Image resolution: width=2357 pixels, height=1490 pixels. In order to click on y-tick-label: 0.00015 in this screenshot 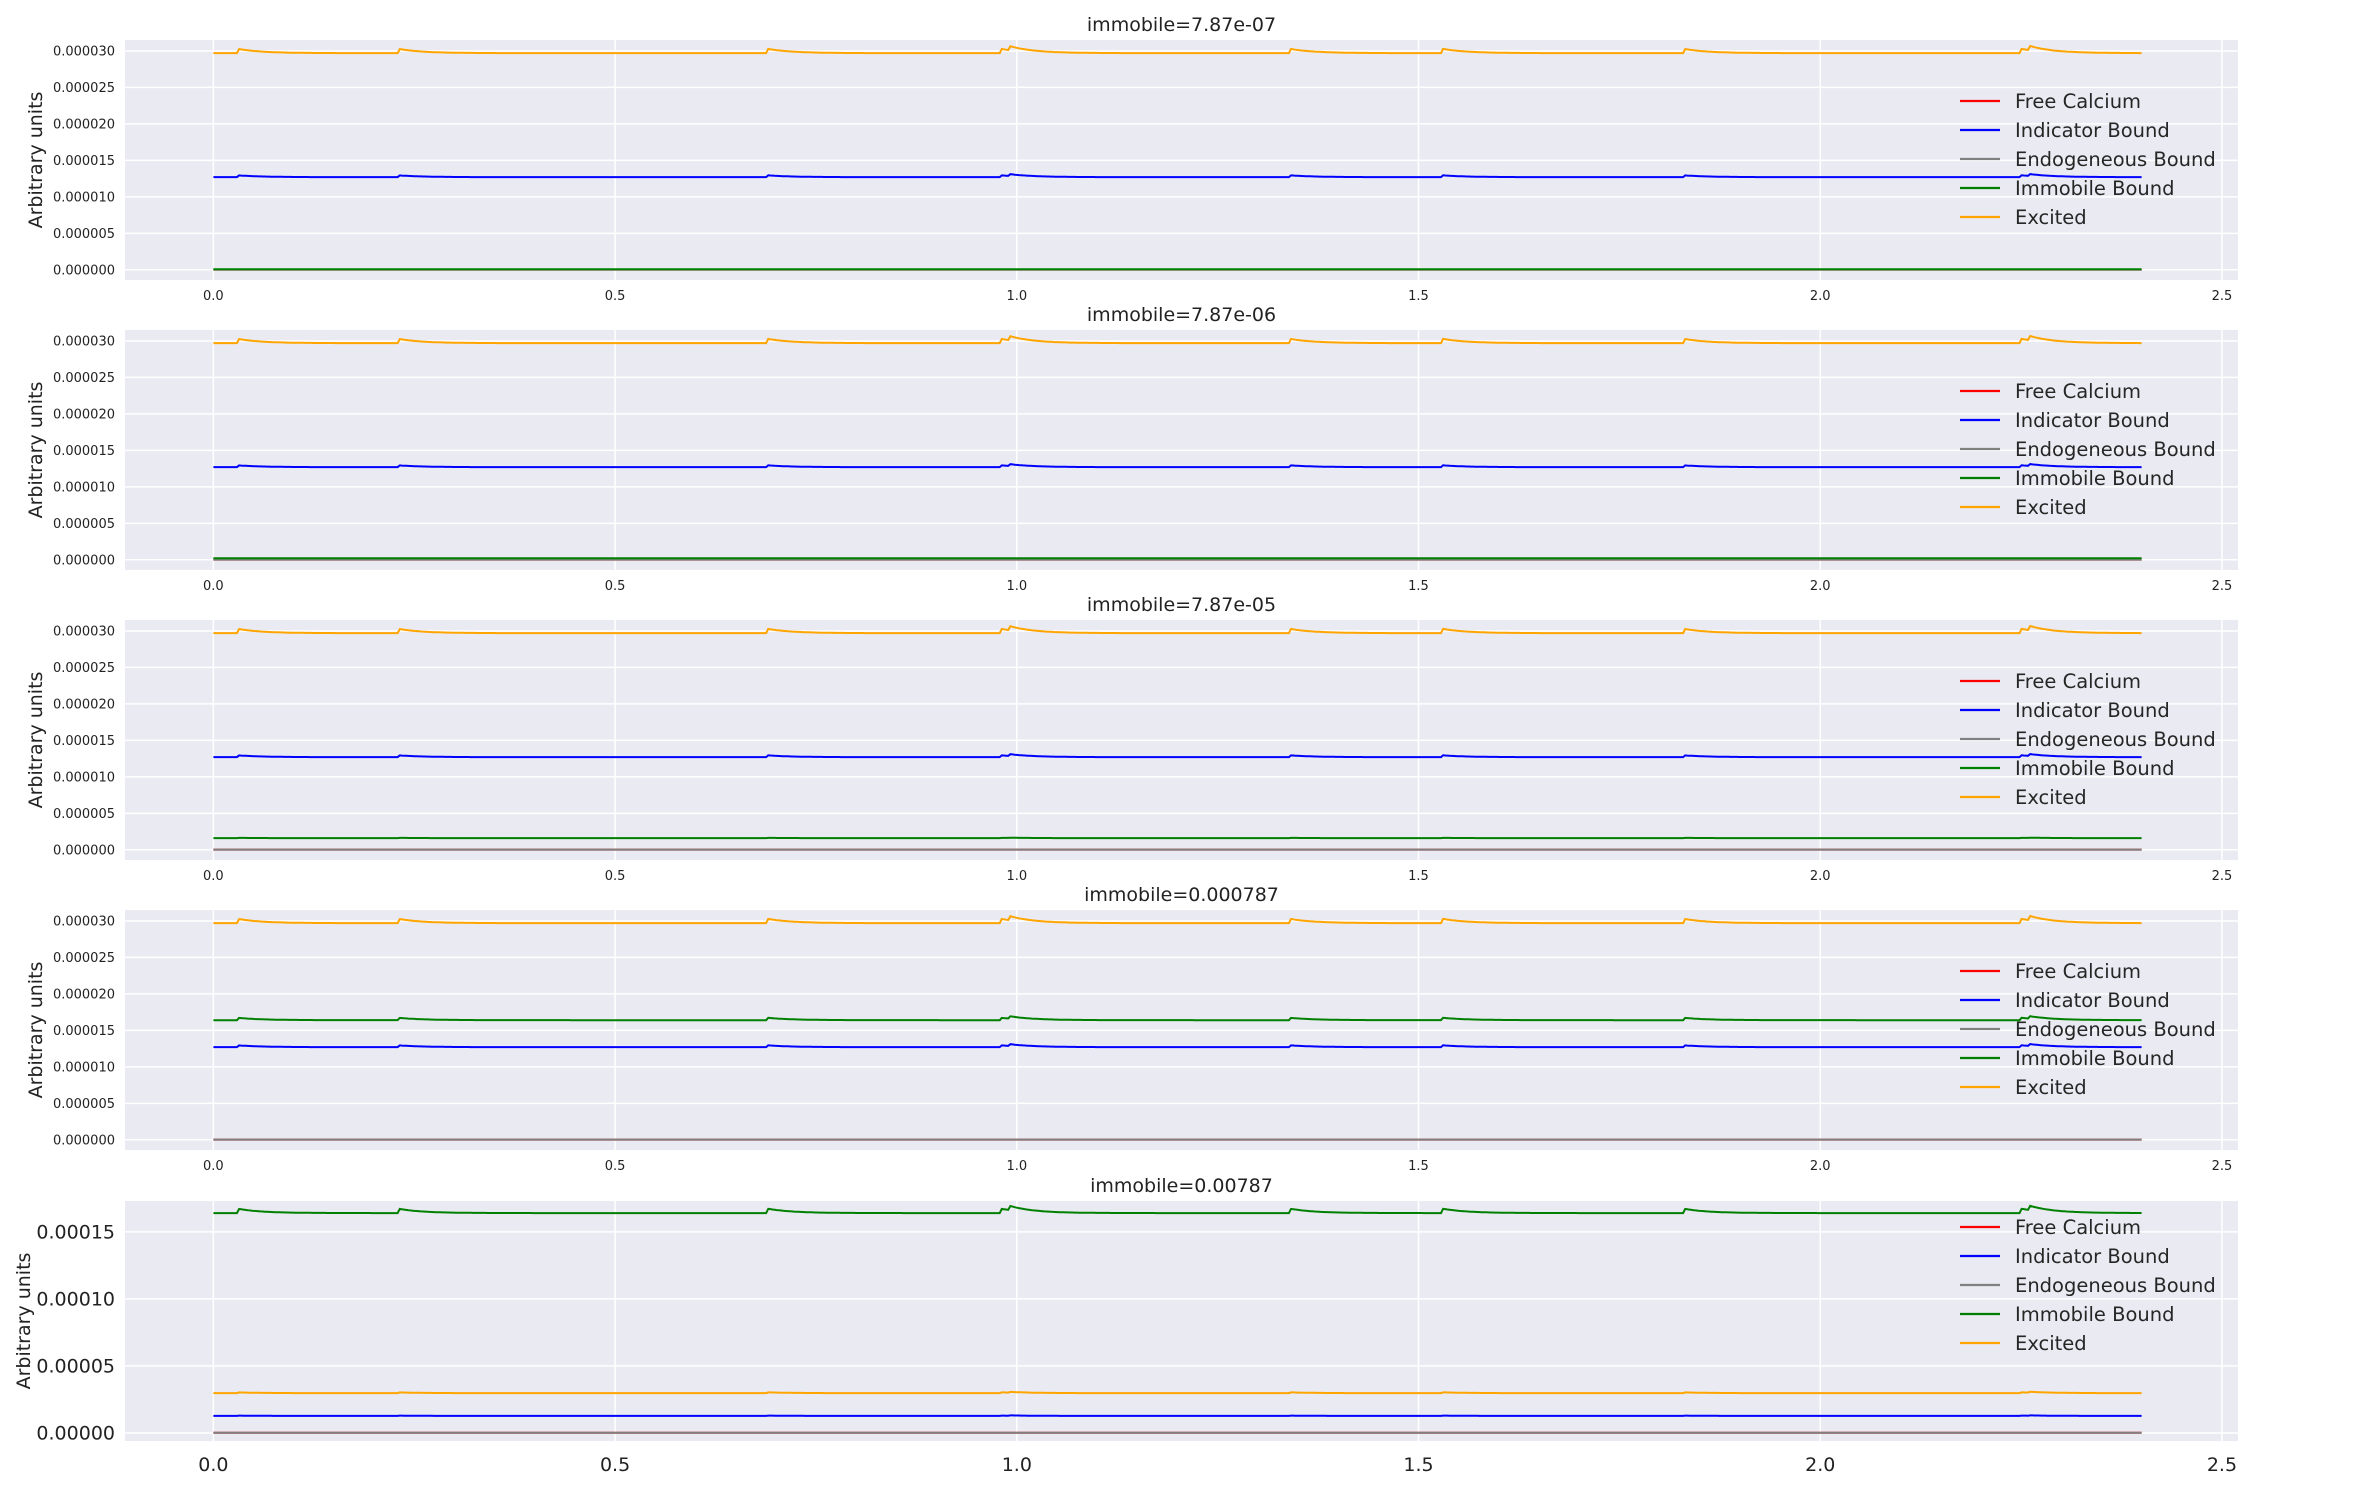, I will do `click(75, 1232)`.